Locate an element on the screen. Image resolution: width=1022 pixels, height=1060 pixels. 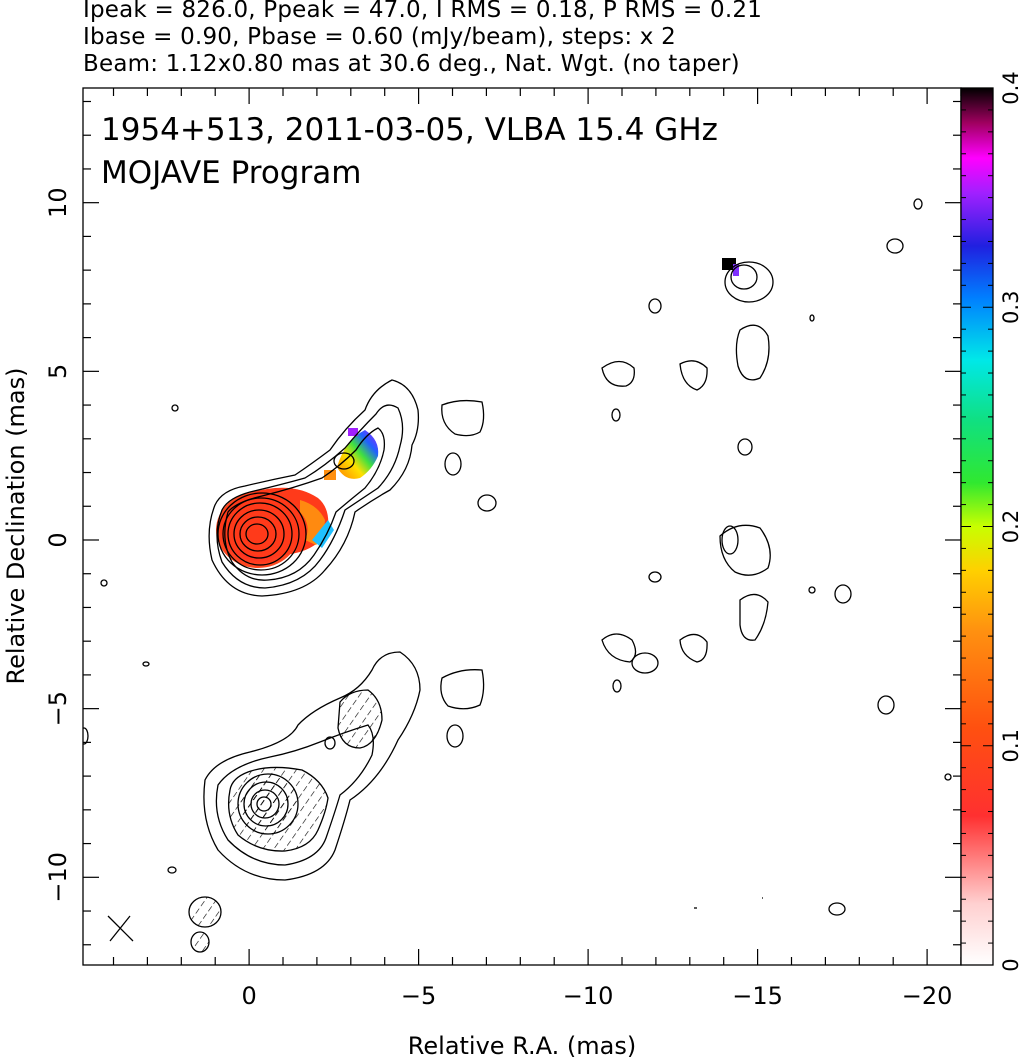
y-tick-label: −10 is located at coordinates (58, 877).